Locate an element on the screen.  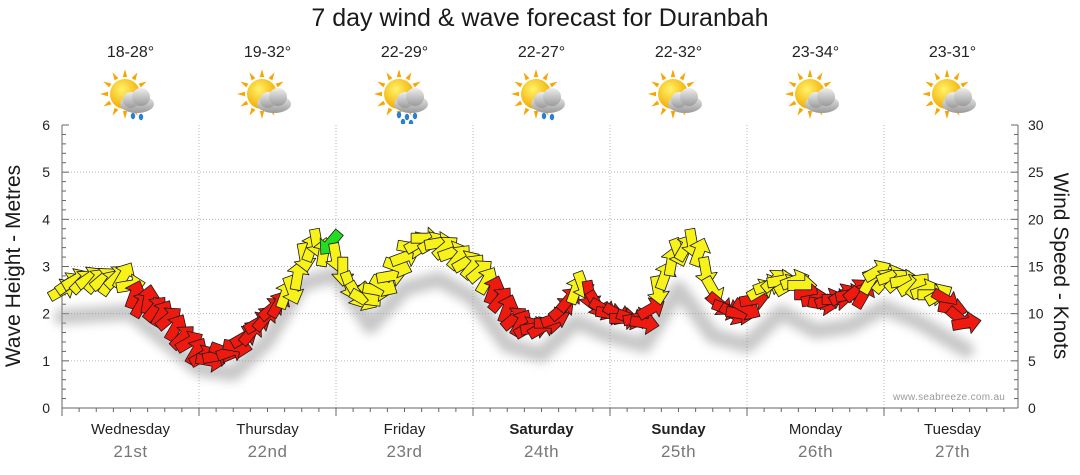
watermark: www.seabreeze.com.au is located at coordinates (949, 397).